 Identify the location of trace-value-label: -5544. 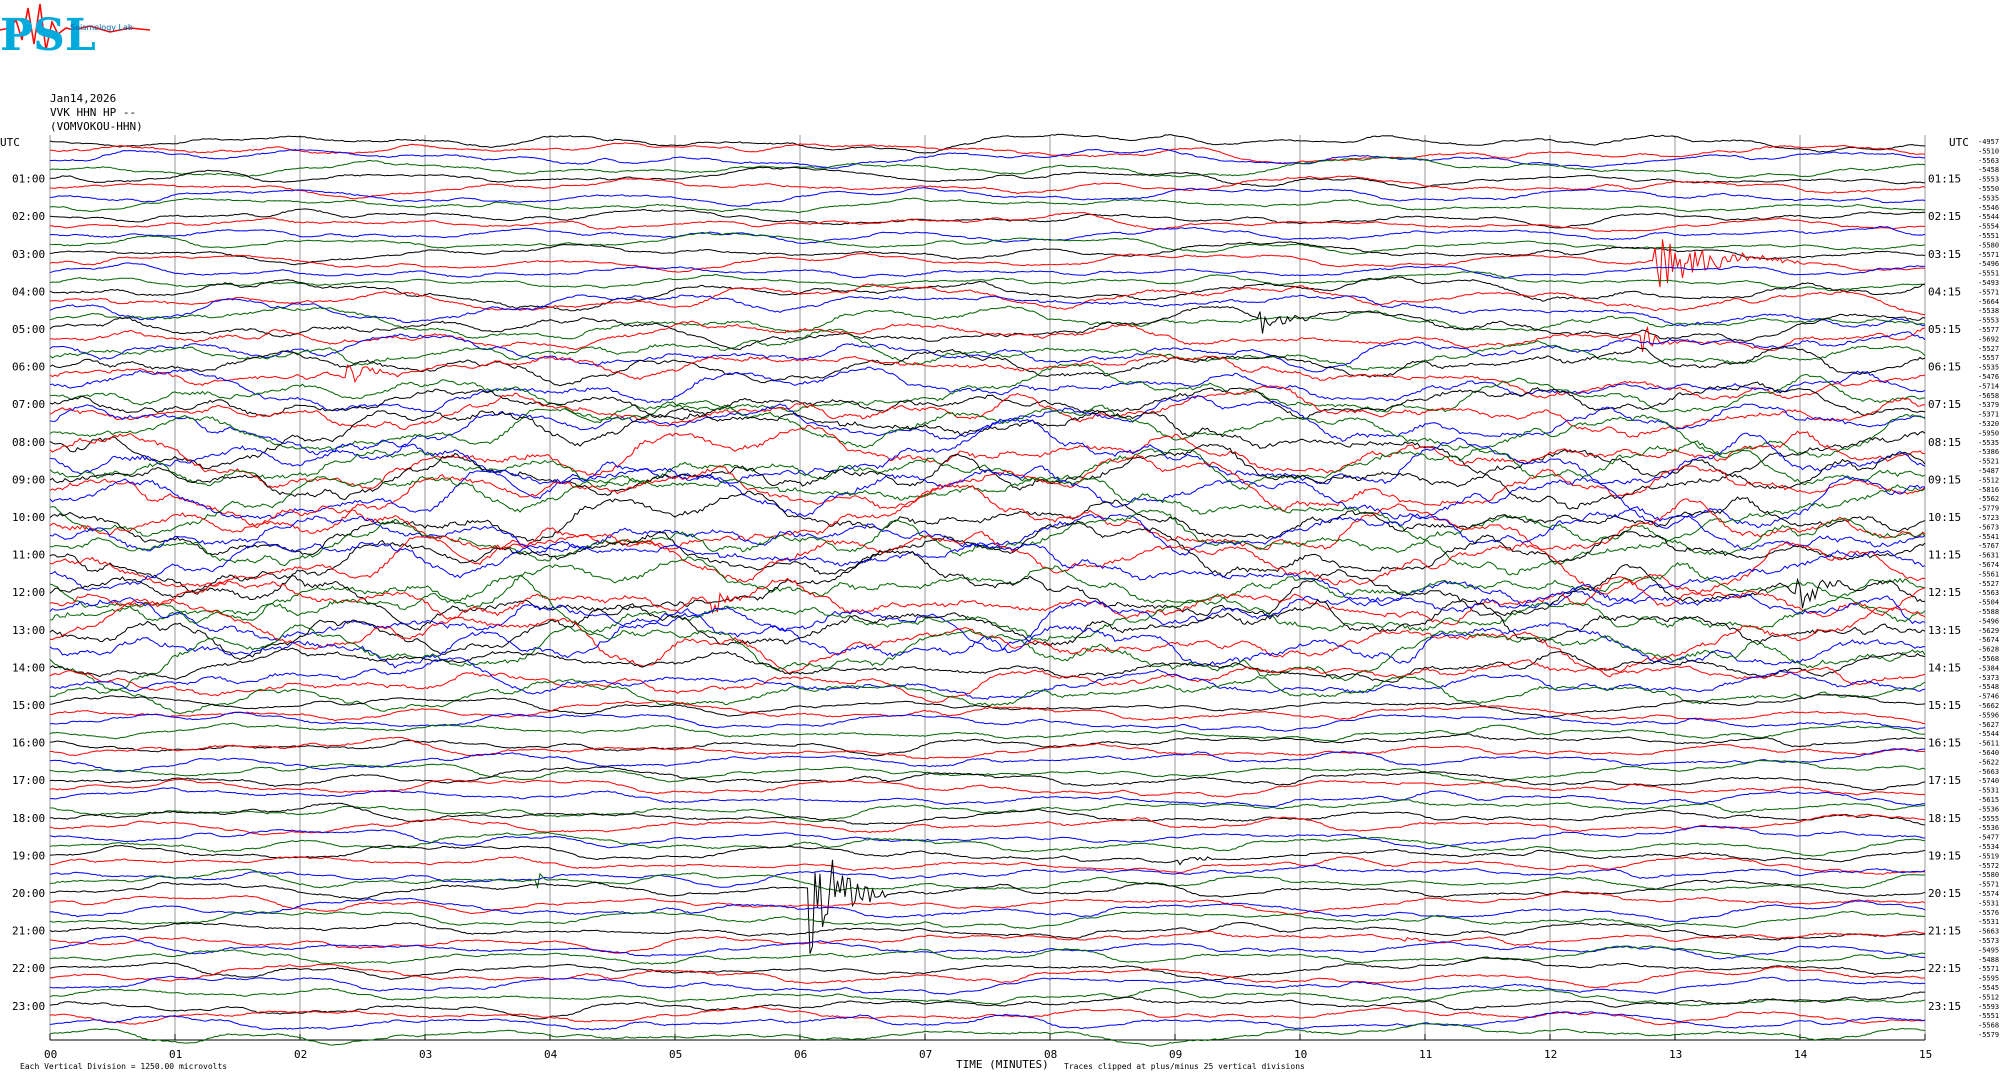
(1988, 217).